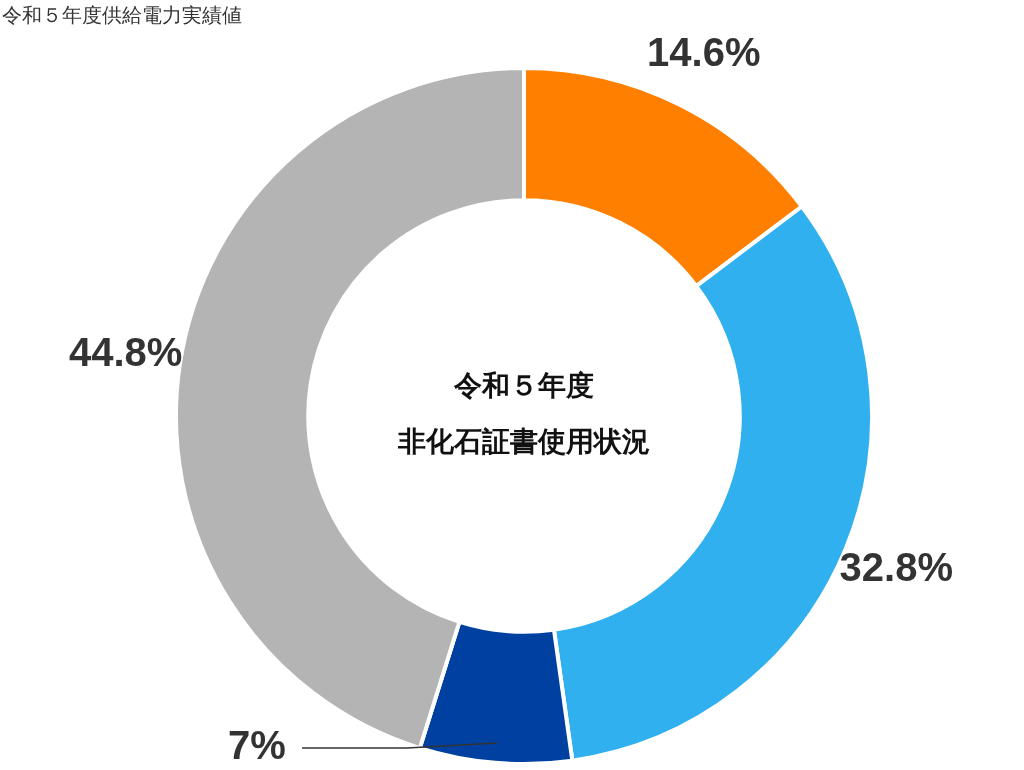  What do you see at coordinates (523, 442) in the screenshot?
I see `text: 非化石証書使用状況` at bounding box center [523, 442].